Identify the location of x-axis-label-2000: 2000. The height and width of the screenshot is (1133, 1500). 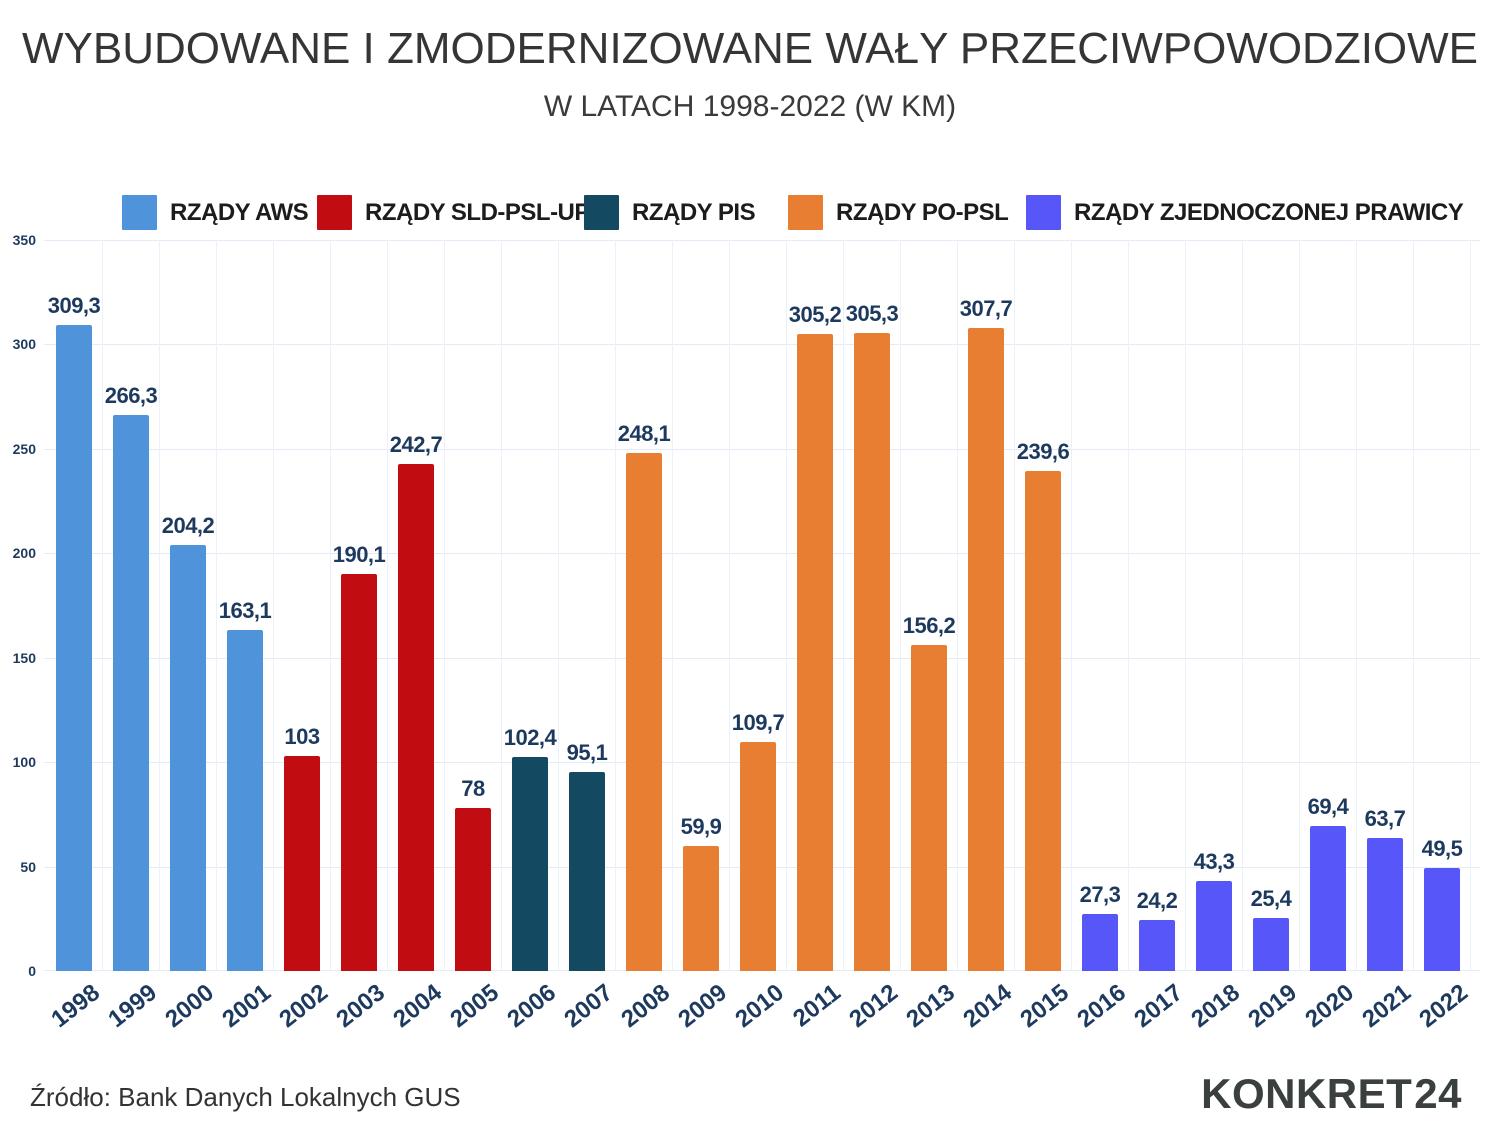
(189, 1006).